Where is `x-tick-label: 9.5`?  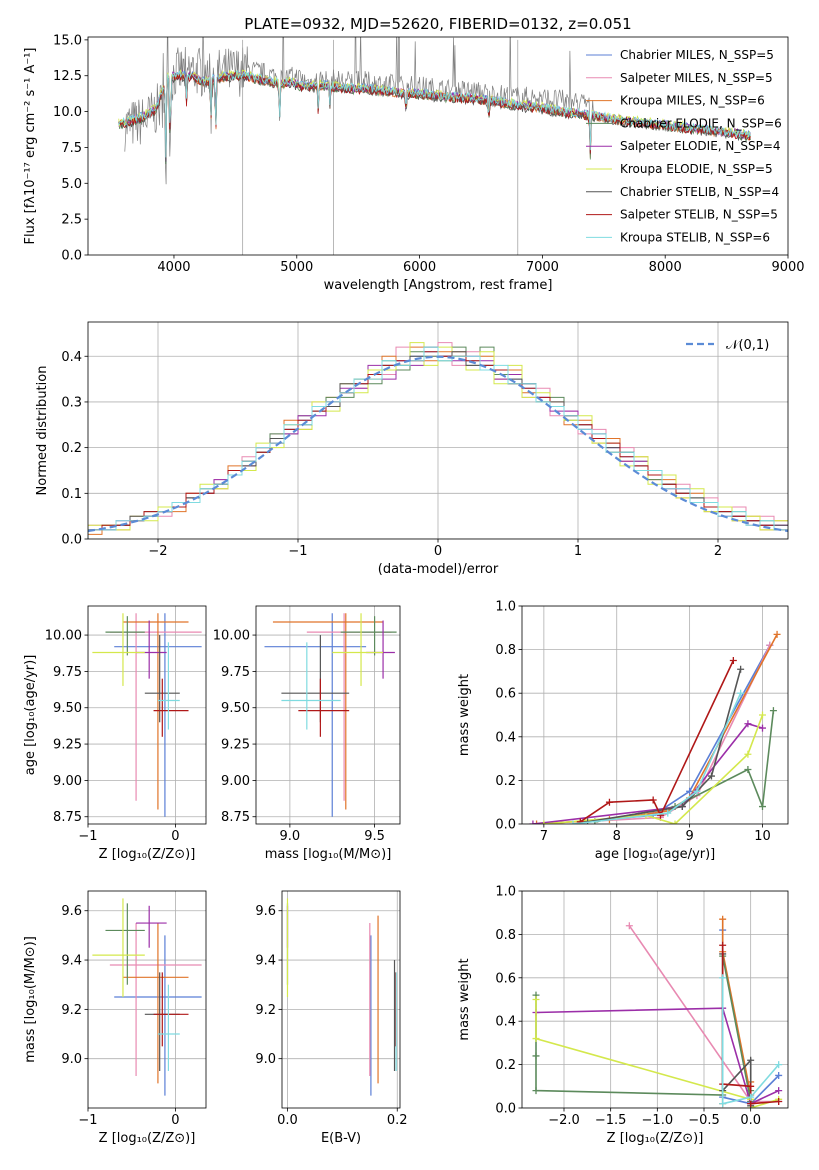
x-tick-label: 9.5 is located at coordinates (374, 836).